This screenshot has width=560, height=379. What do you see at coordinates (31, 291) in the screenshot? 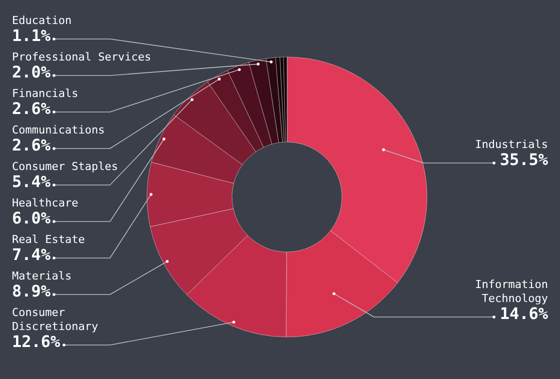
I see `data-label: 8.9%` at bounding box center [31, 291].